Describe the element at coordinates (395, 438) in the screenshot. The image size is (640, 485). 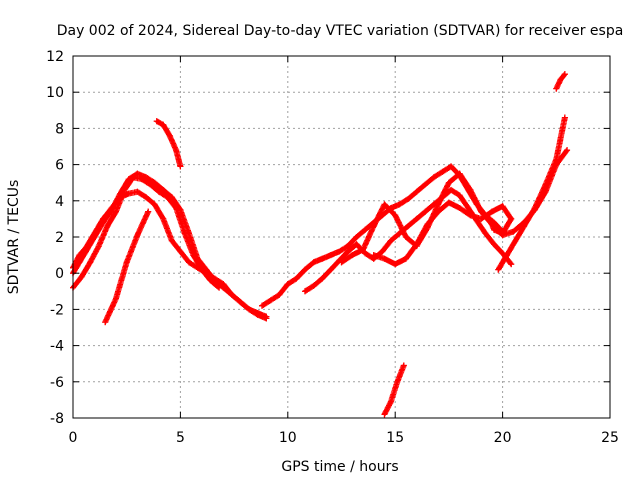
I see `x-tick-label: 15` at that location.